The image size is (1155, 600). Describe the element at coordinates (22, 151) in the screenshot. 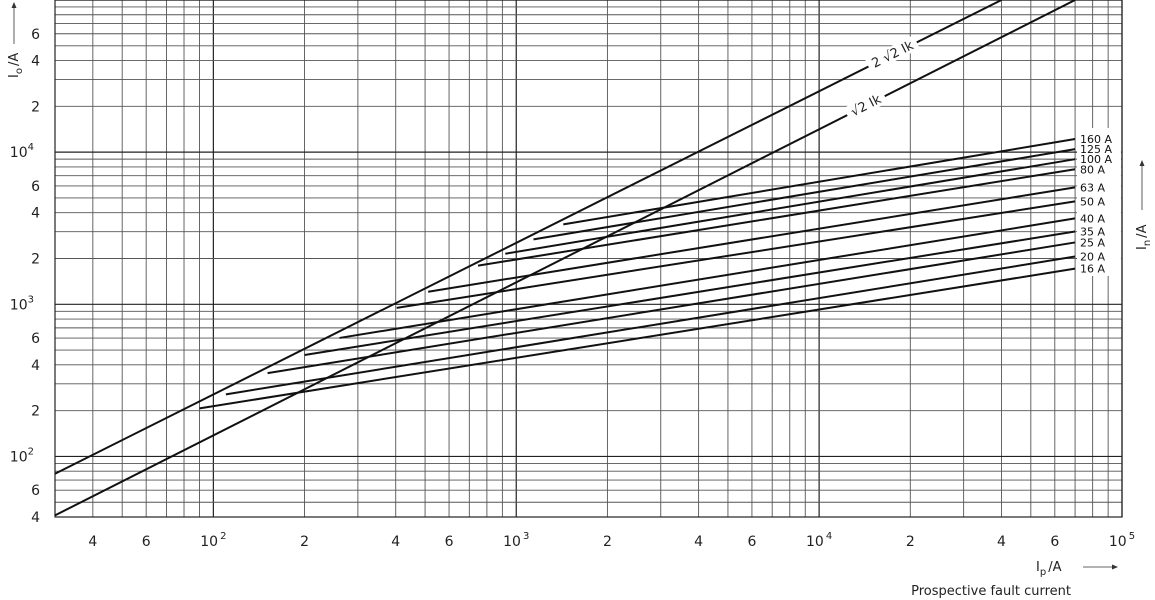

I see `y-tick-label: 10⁴` at that location.